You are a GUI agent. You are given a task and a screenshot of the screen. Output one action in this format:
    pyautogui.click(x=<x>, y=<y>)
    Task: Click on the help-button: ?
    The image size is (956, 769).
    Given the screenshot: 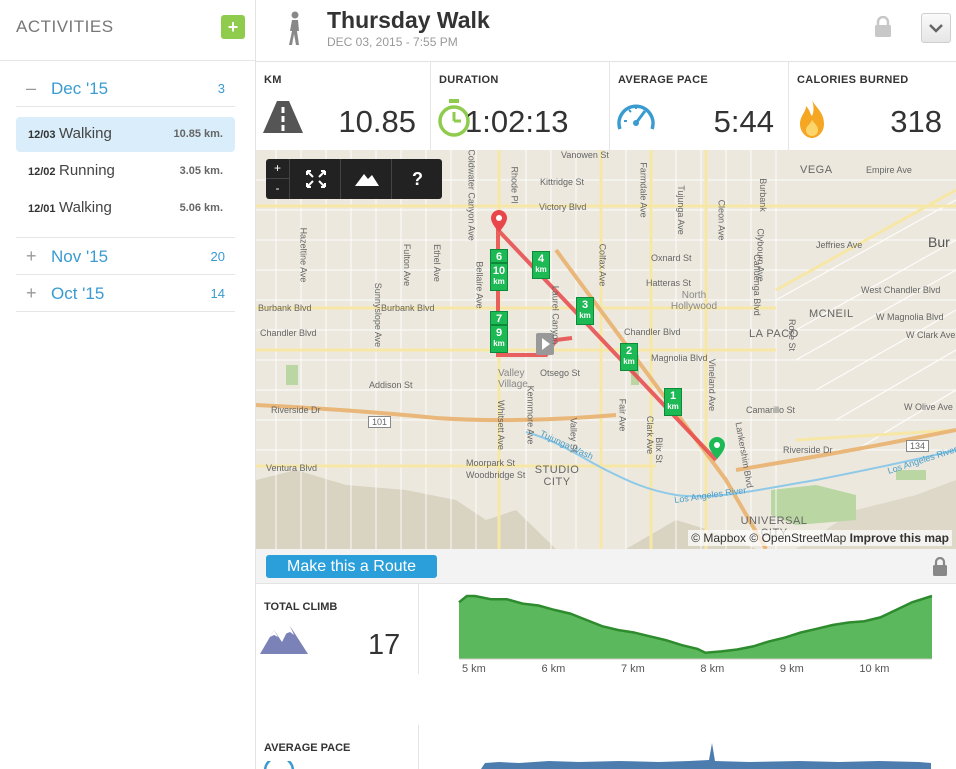 What is the action you would take?
    pyautogui.click(x=417, y=179)
    